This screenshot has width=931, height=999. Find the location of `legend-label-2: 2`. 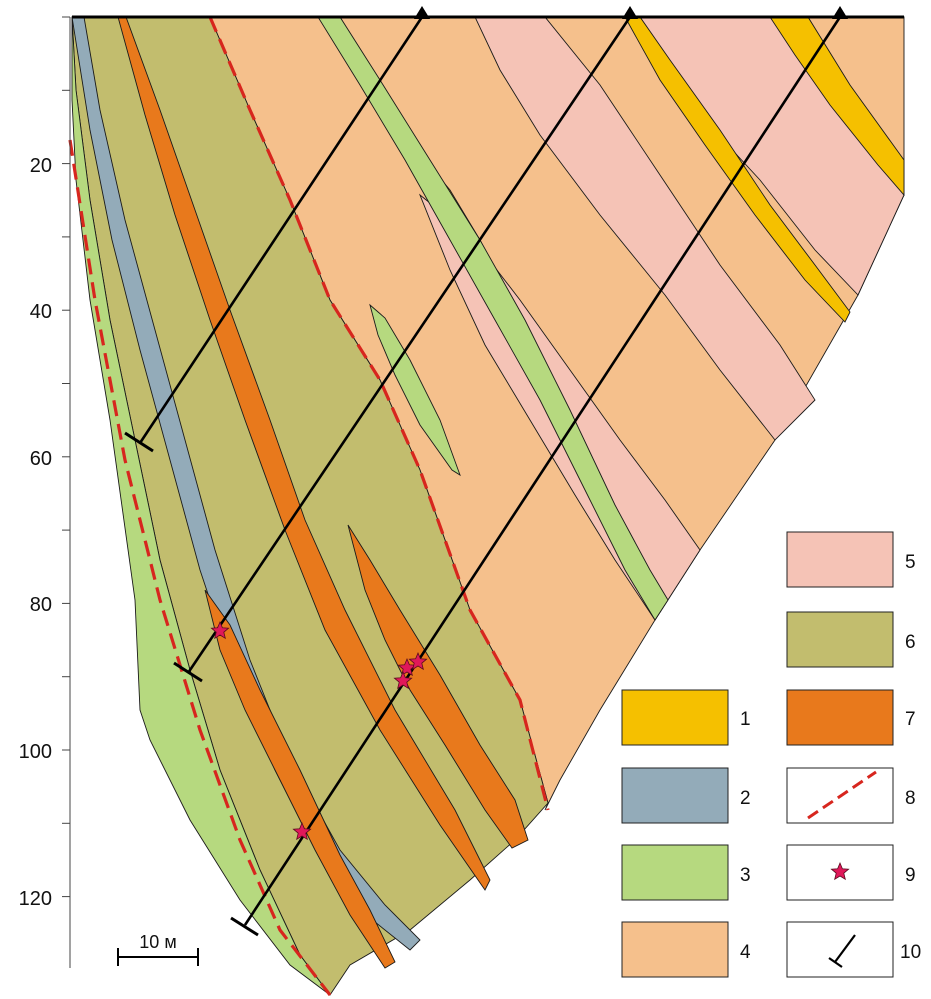

legend-label-2: 2 is located at coordinates (745, 798).